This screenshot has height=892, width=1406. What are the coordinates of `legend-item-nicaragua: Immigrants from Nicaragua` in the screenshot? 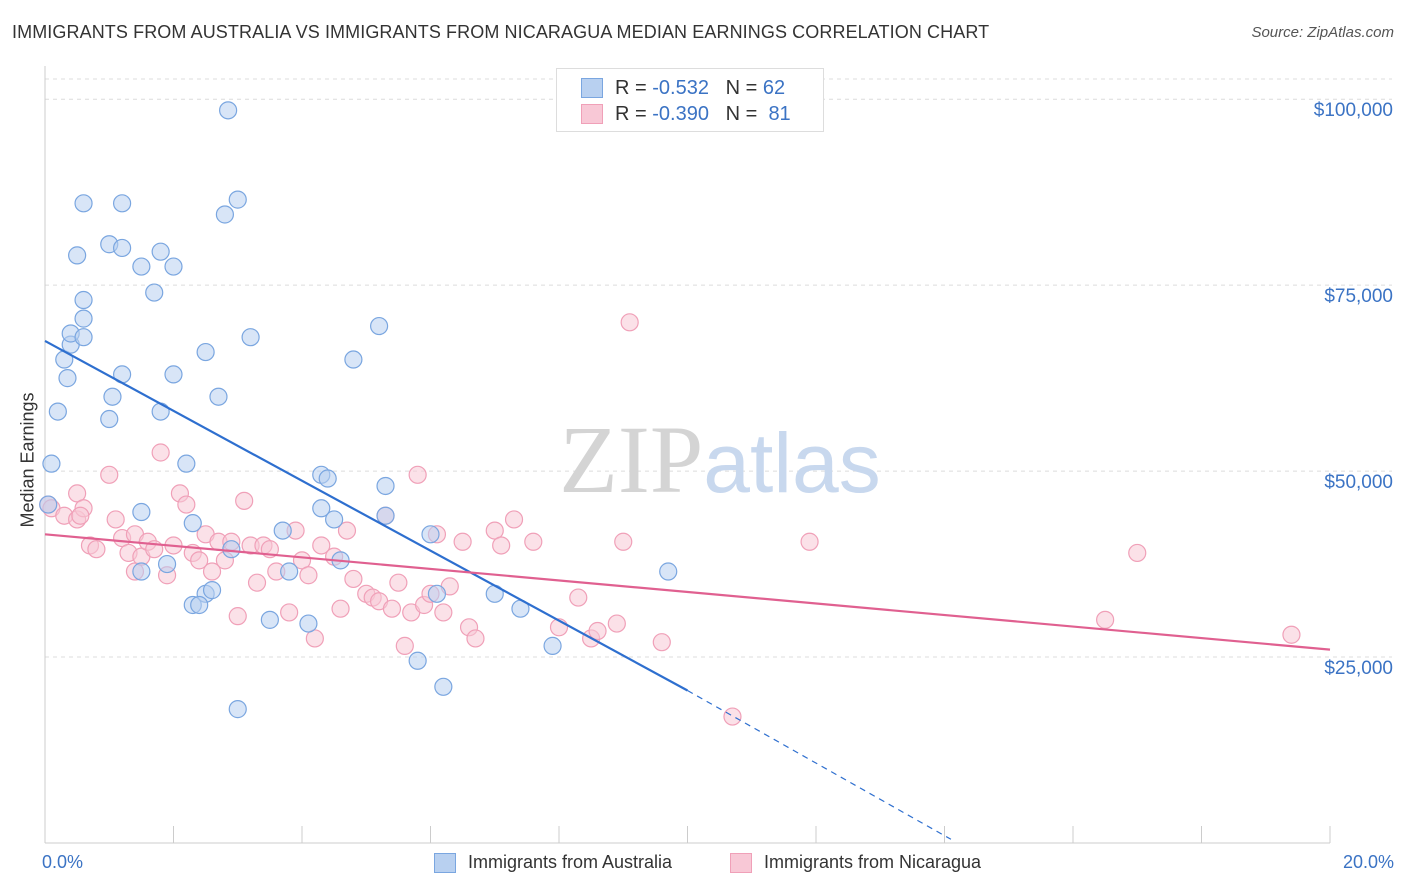 It's located at (855, 862).